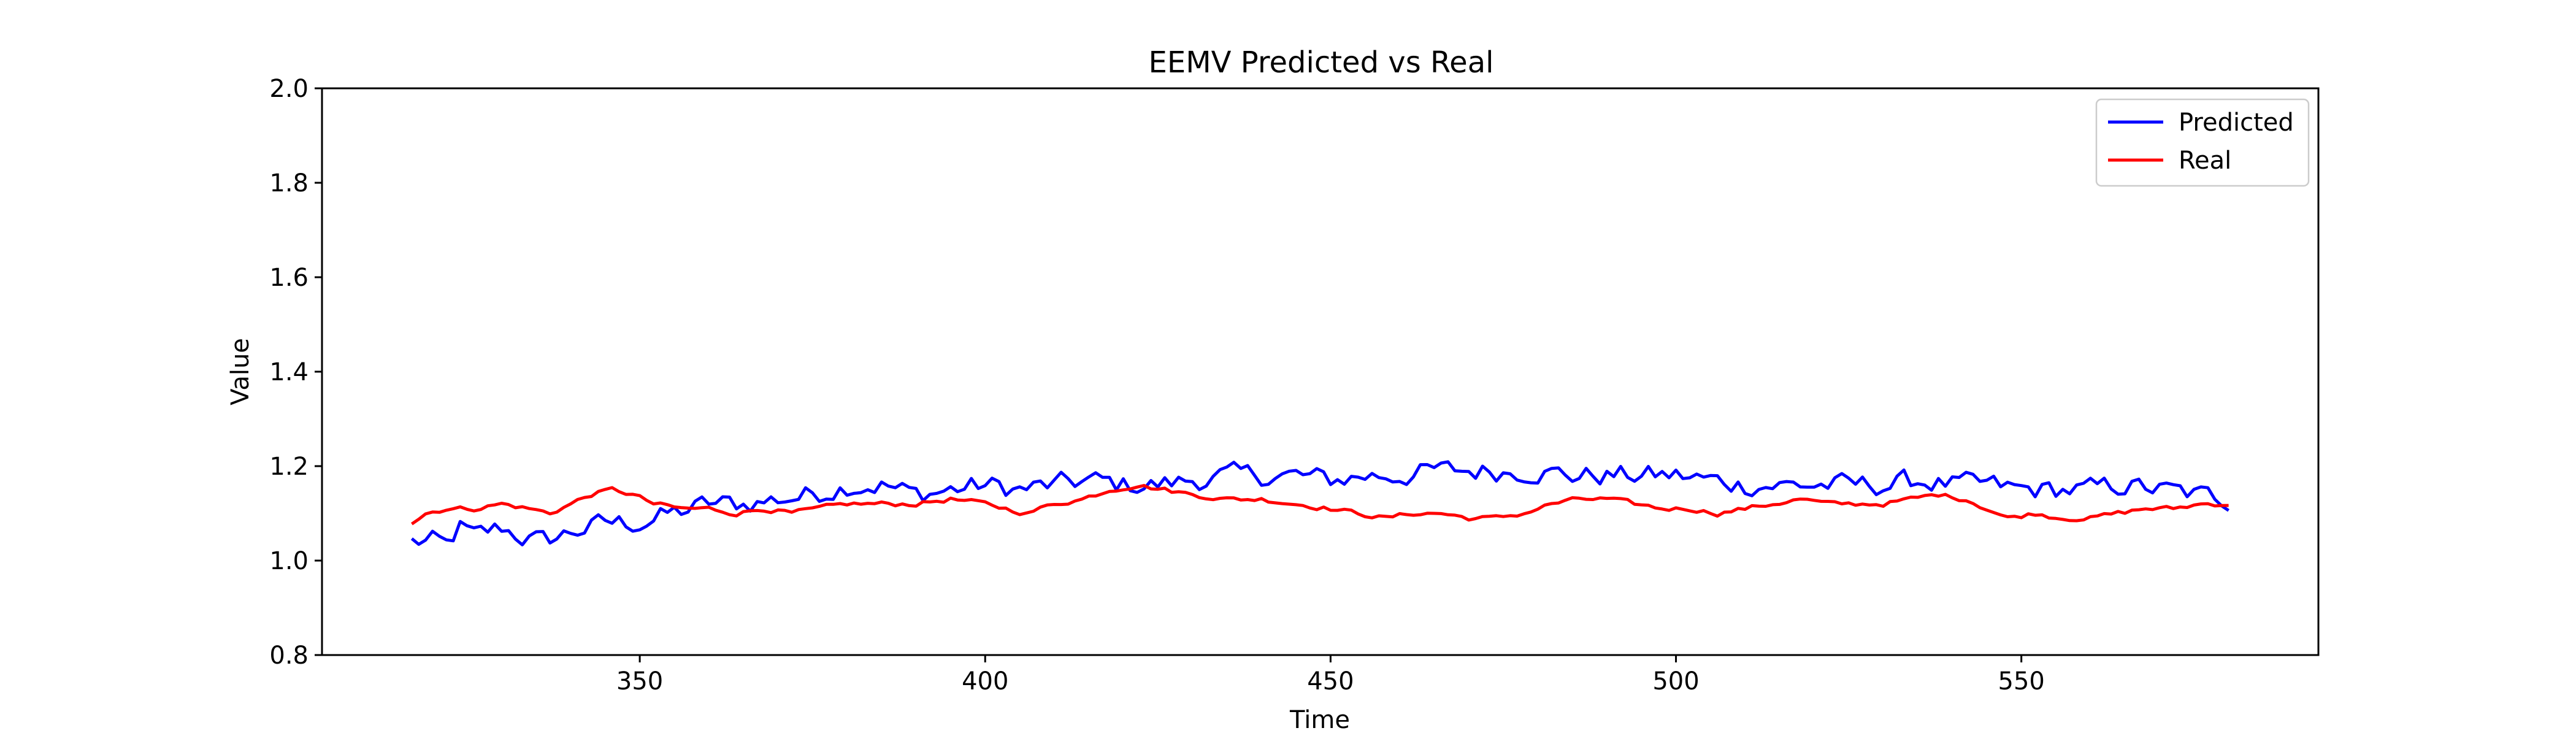  What do you see at coordinates (2205, 161) in the screenshot?
I see `legend-real-label: Real` at bounding box center [2205, 161].